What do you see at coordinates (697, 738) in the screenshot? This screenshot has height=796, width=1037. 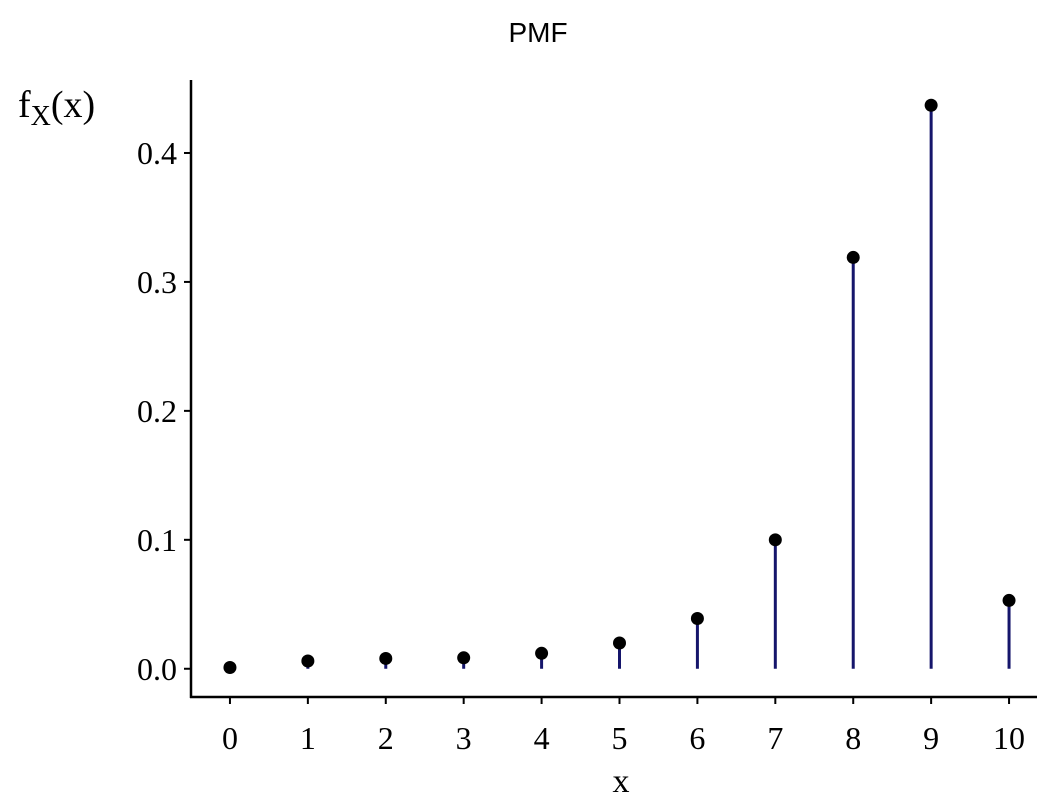 I see `x-tick-label: 6` at bounding box center [697, 738].